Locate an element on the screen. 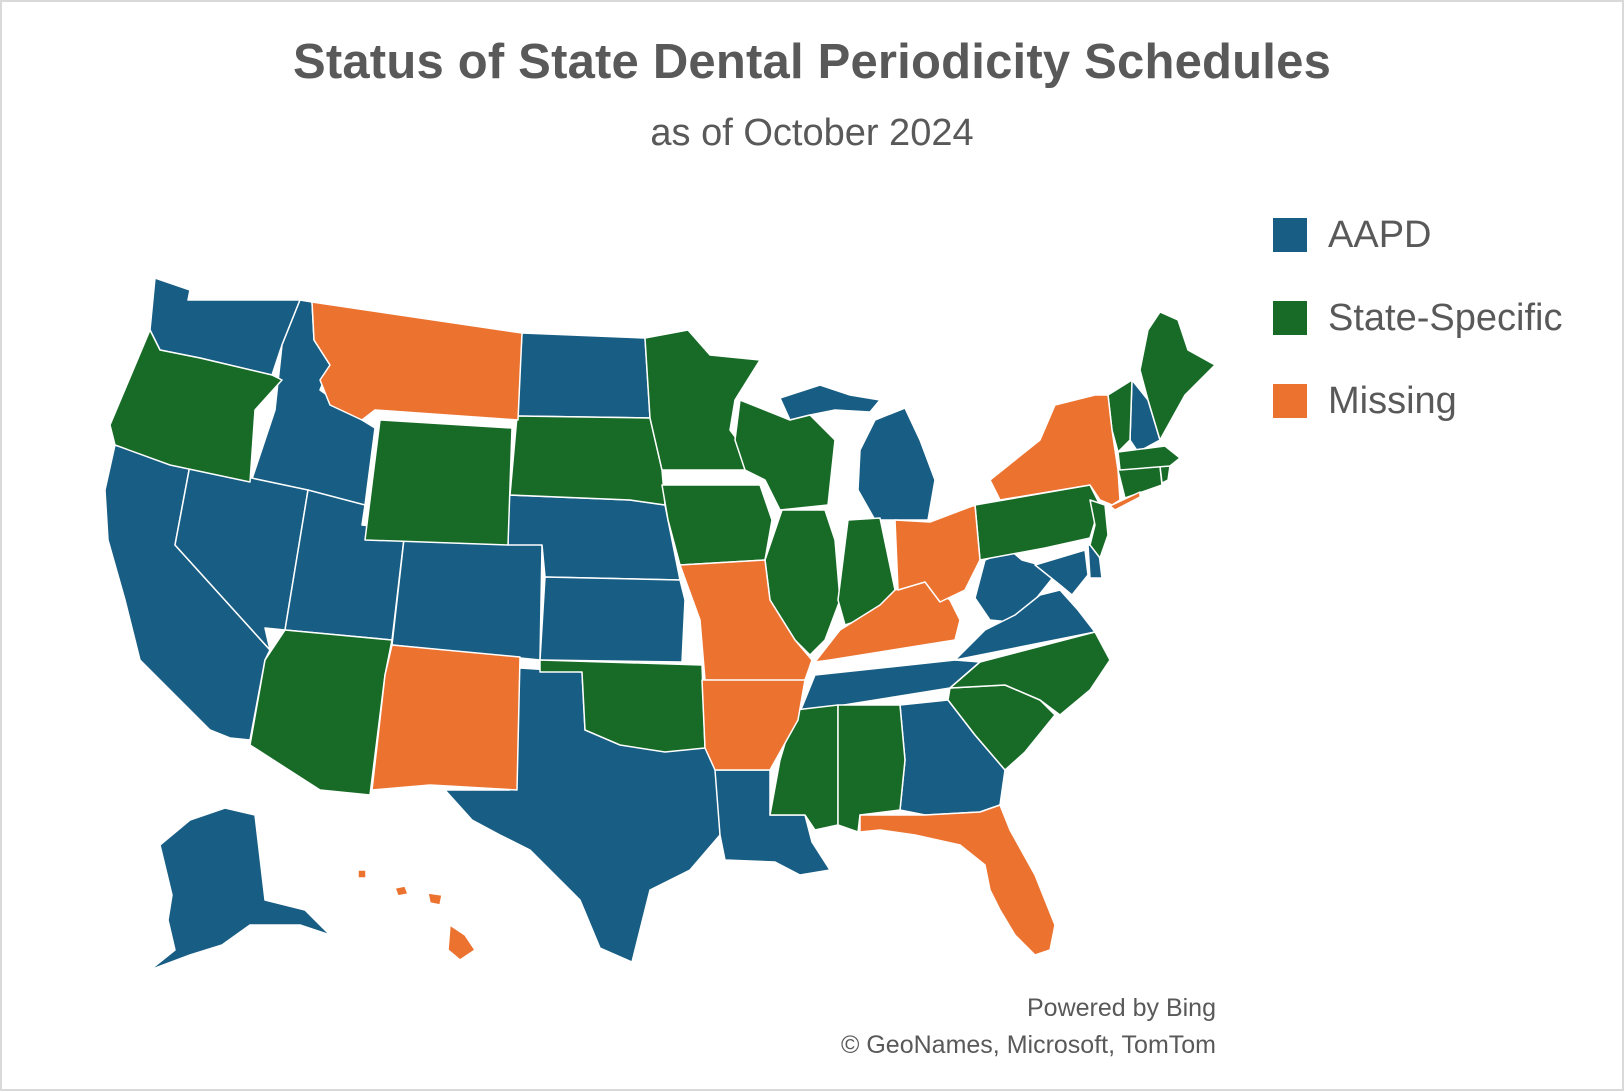  state-wyoming is located at coordinates (438, 482).